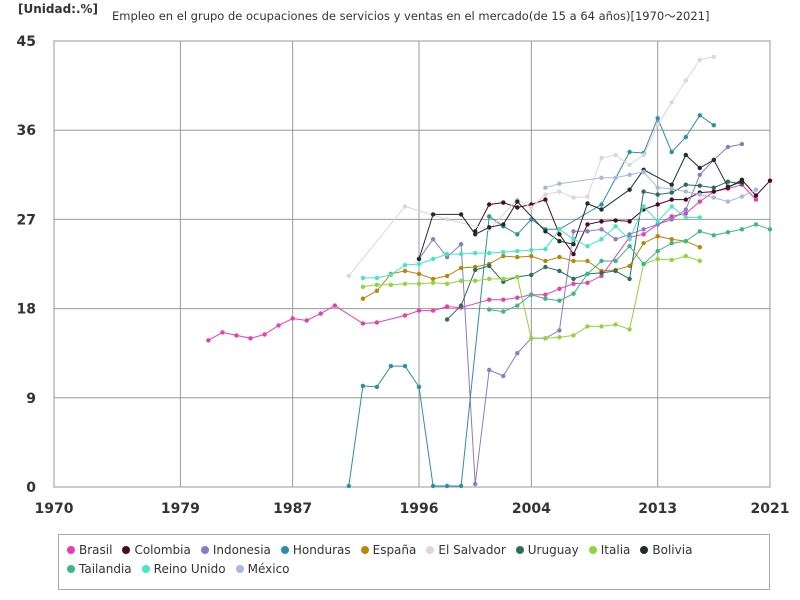  Describe the element at coordinates (156, 550) in the screenshot. I see `legend-item: Colombia` at that location.